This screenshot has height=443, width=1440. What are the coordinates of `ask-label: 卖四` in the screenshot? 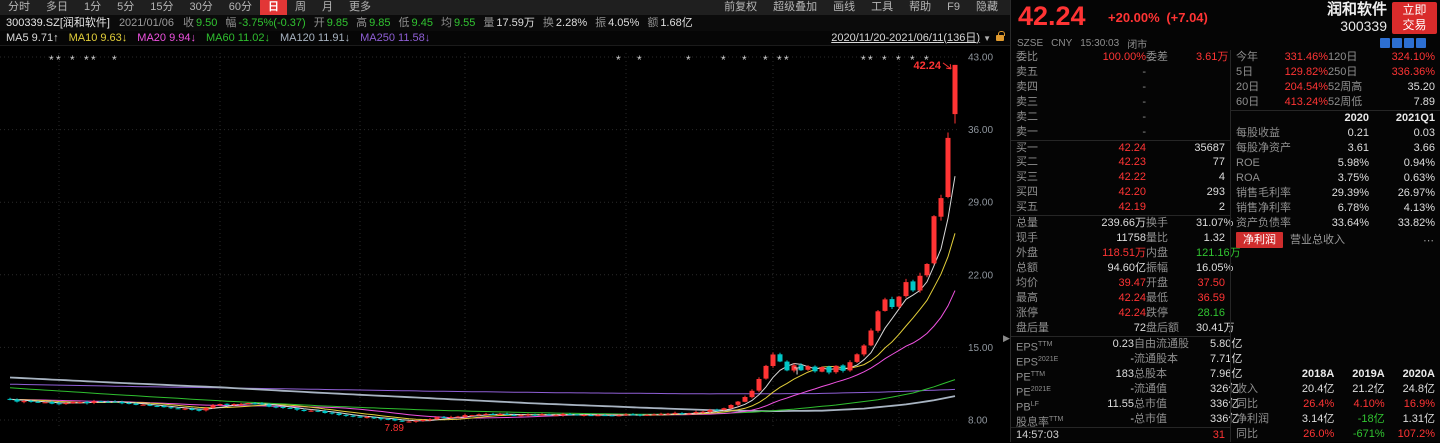 It's located at (1027, 87).